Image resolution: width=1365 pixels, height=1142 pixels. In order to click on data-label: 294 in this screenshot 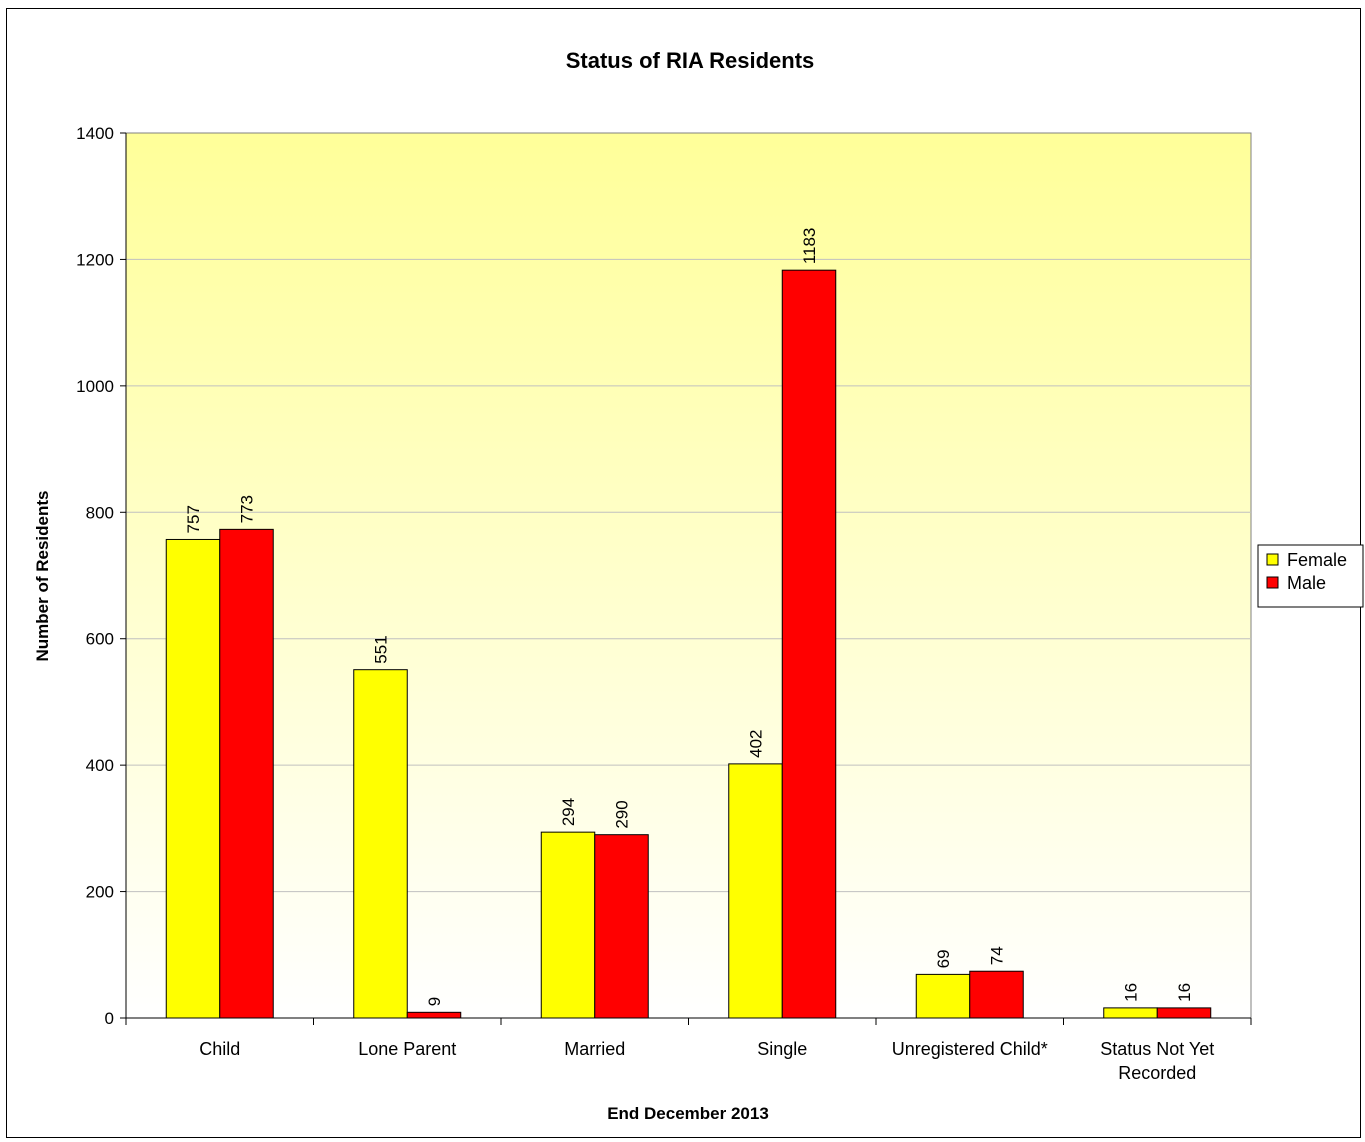, I will do `click(568, 812)`.